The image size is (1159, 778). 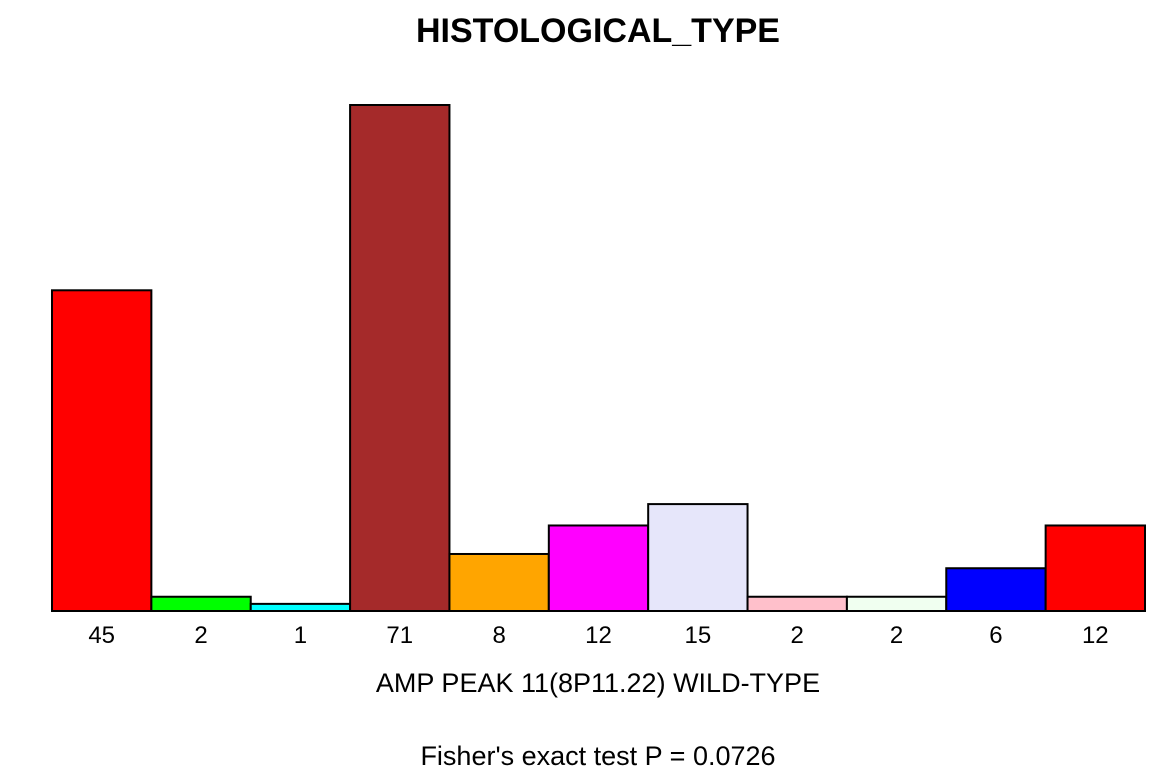 I want to click on tick-labels-group: 45 2 1 71 8 12 15 2 2 6 12, so click(x=598, y=635).